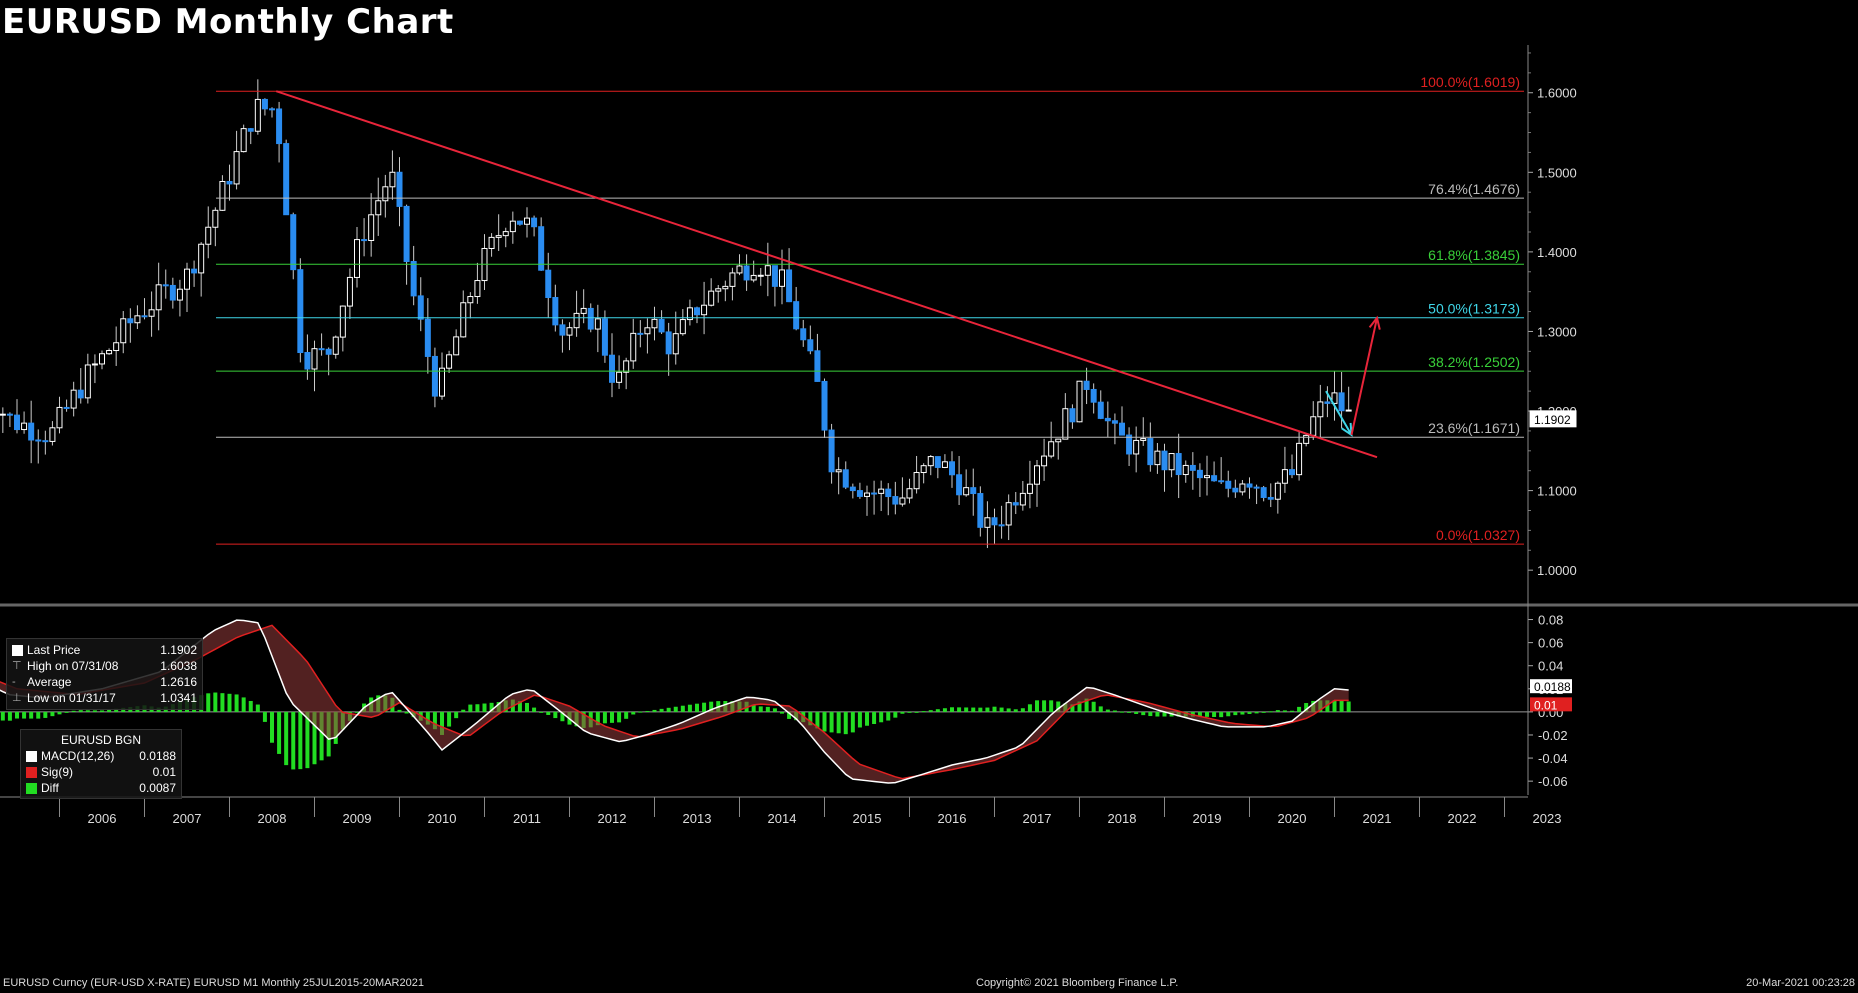 The height and width of the screenshot is (993, 1858). Describe the element at coordinates (17, 697) in the screenshot. I see `low-icon: ⊥` at that location.